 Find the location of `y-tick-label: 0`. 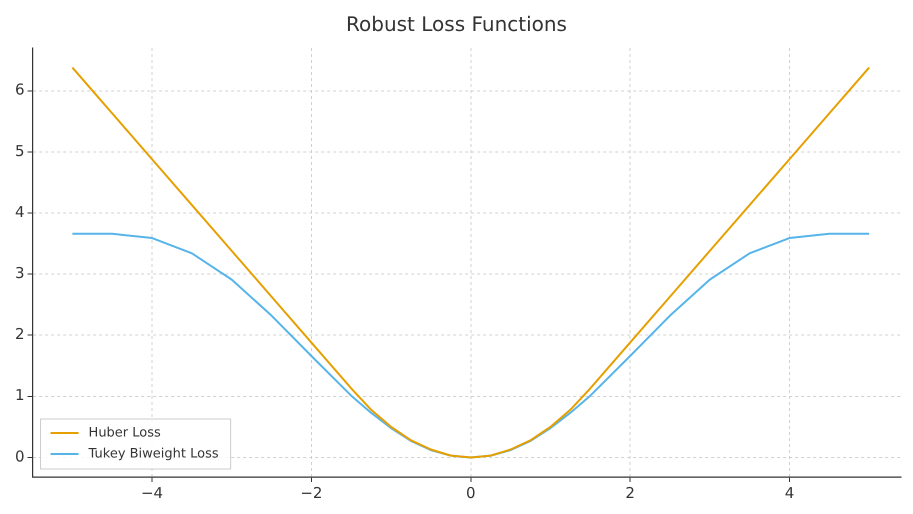

y-tick-label: 0 is located at coordinates (19, 456).